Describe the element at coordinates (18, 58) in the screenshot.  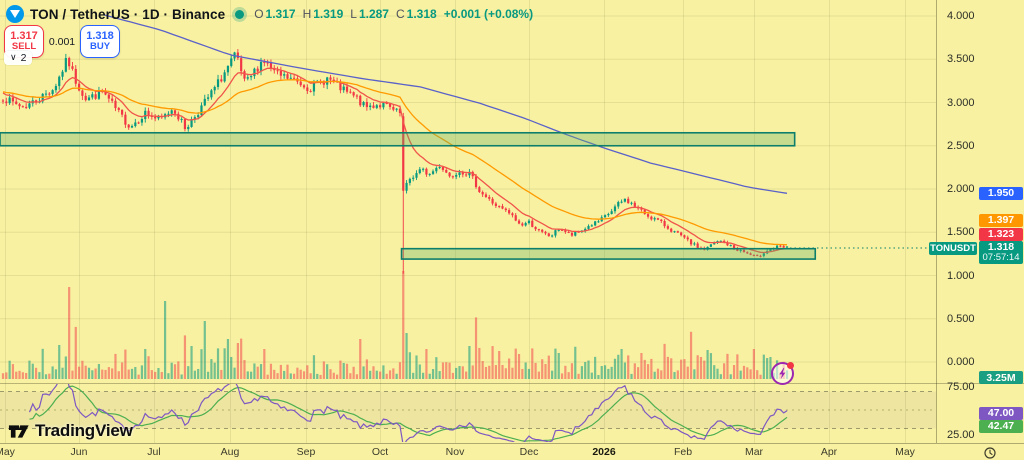
I see `indicators-collapse-chip: ∨ 2` at that location.